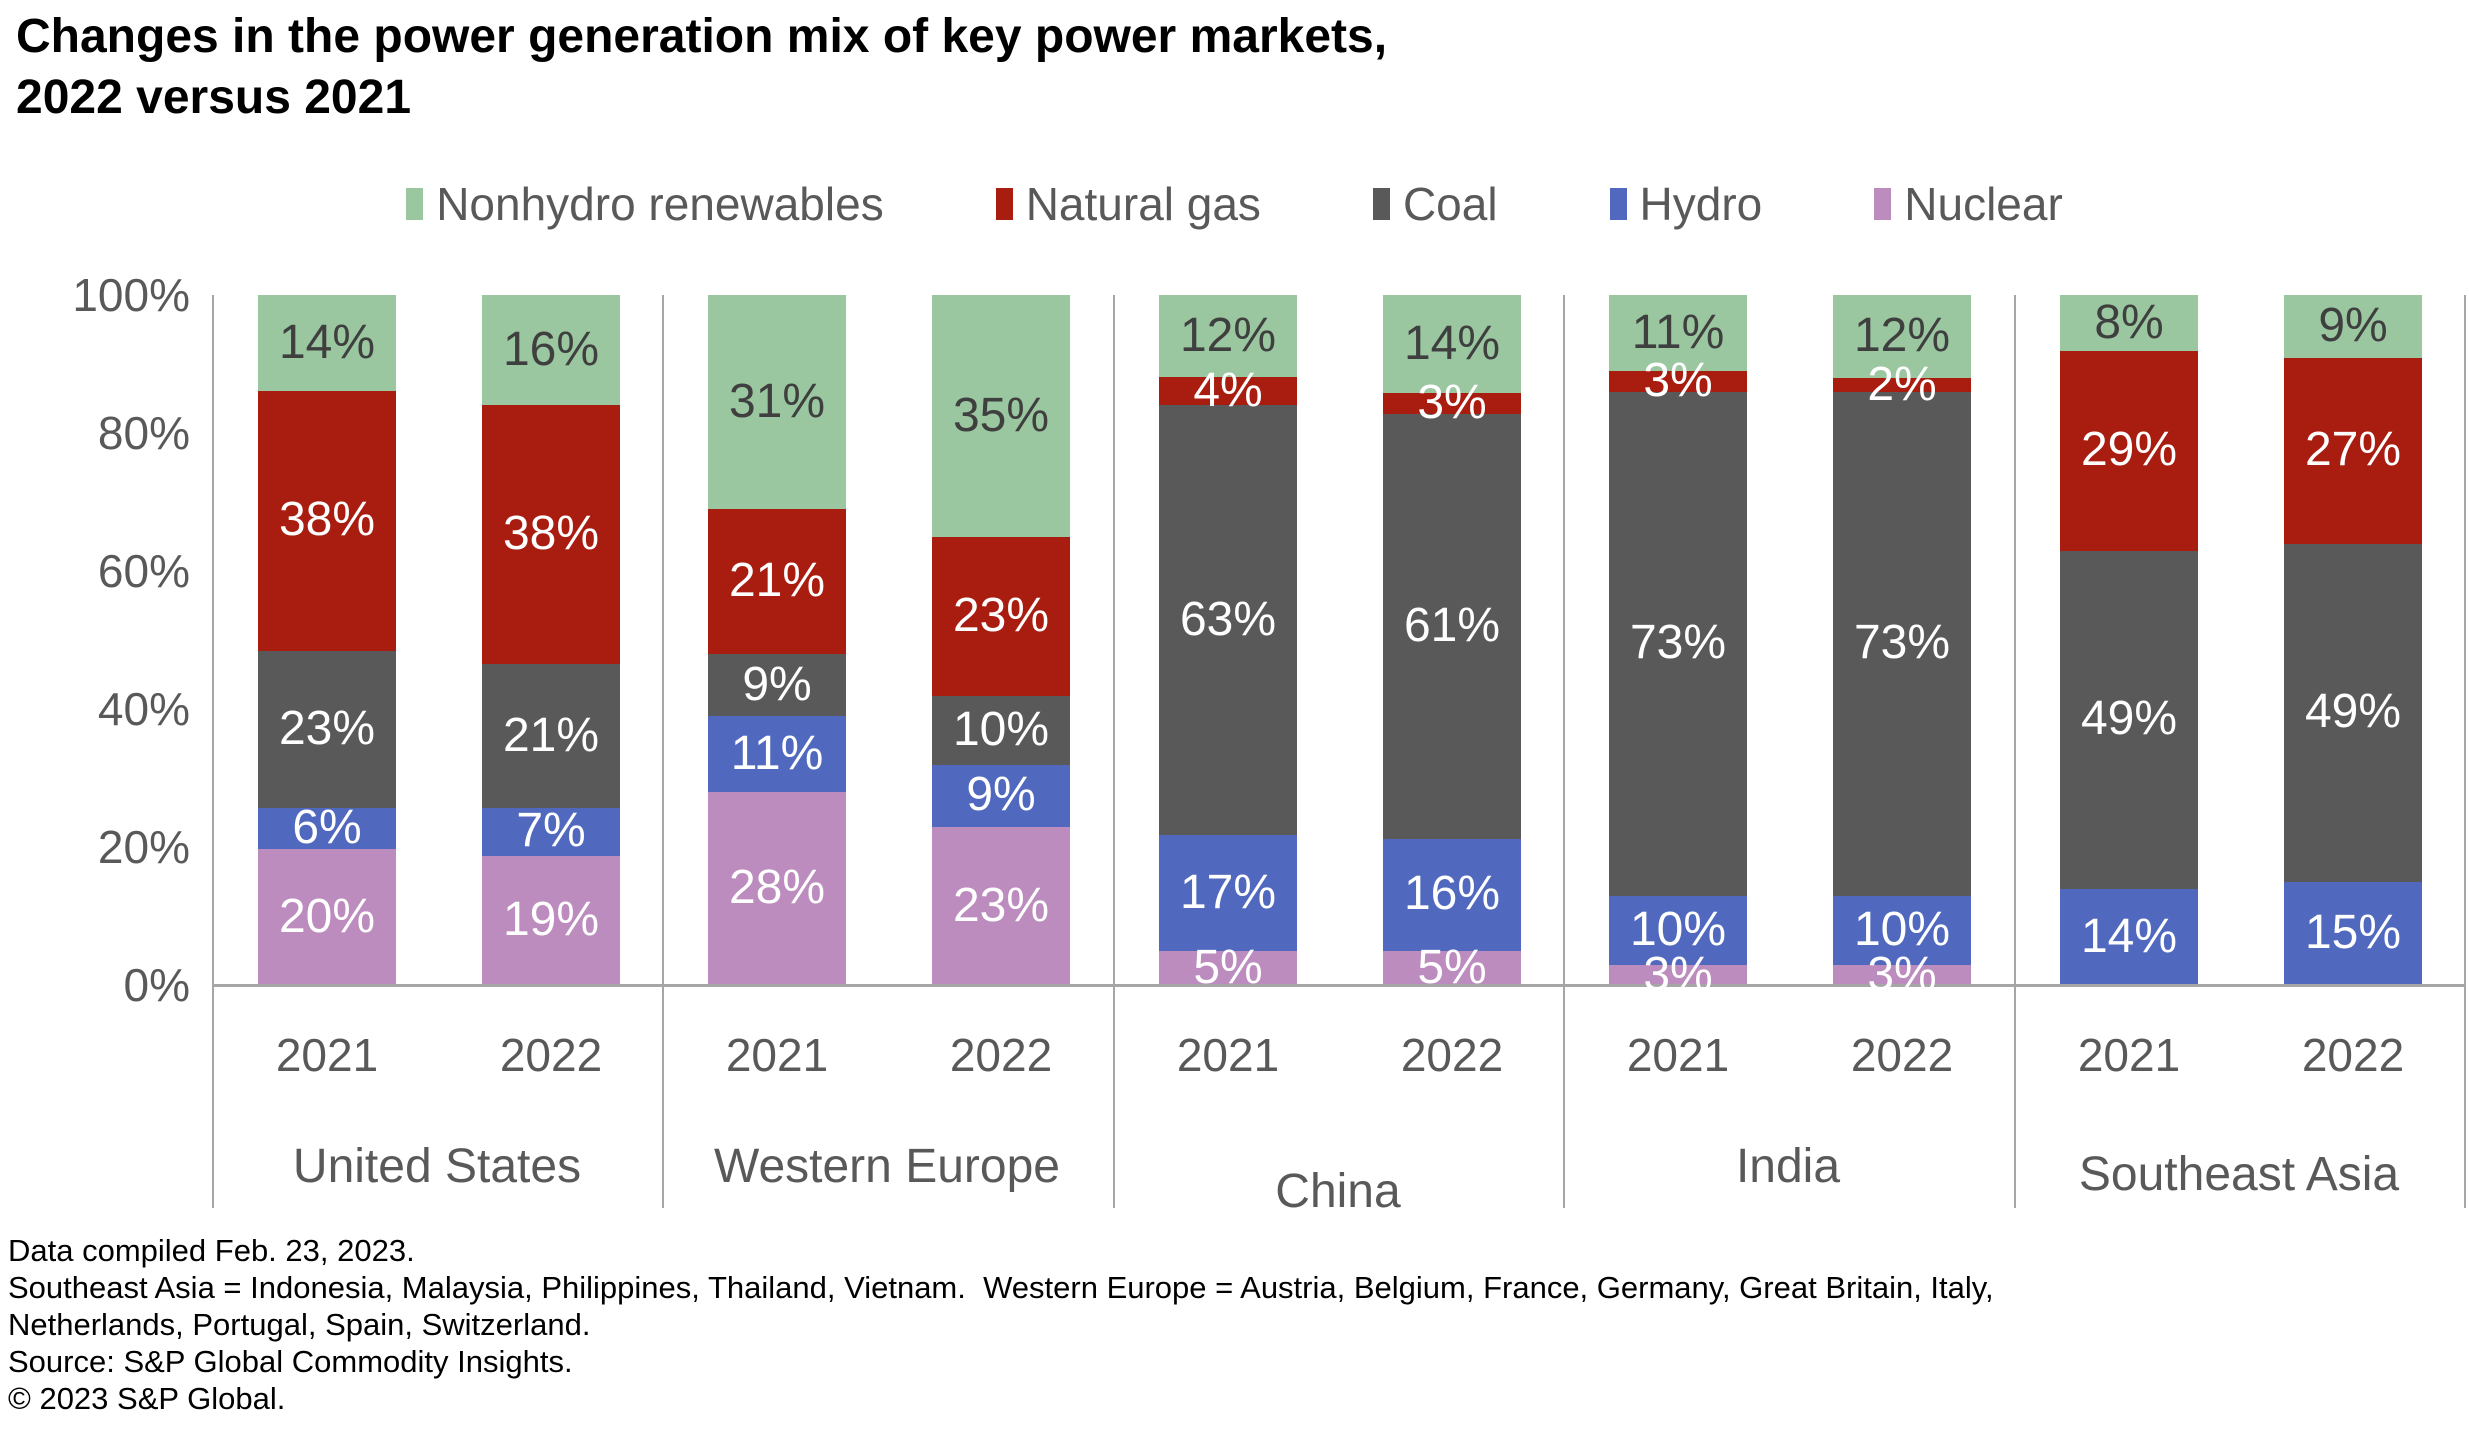 The height and width of the screenshot is (1433, 2469). I want to click on coal-swatch-icon, so click(1381, 204).